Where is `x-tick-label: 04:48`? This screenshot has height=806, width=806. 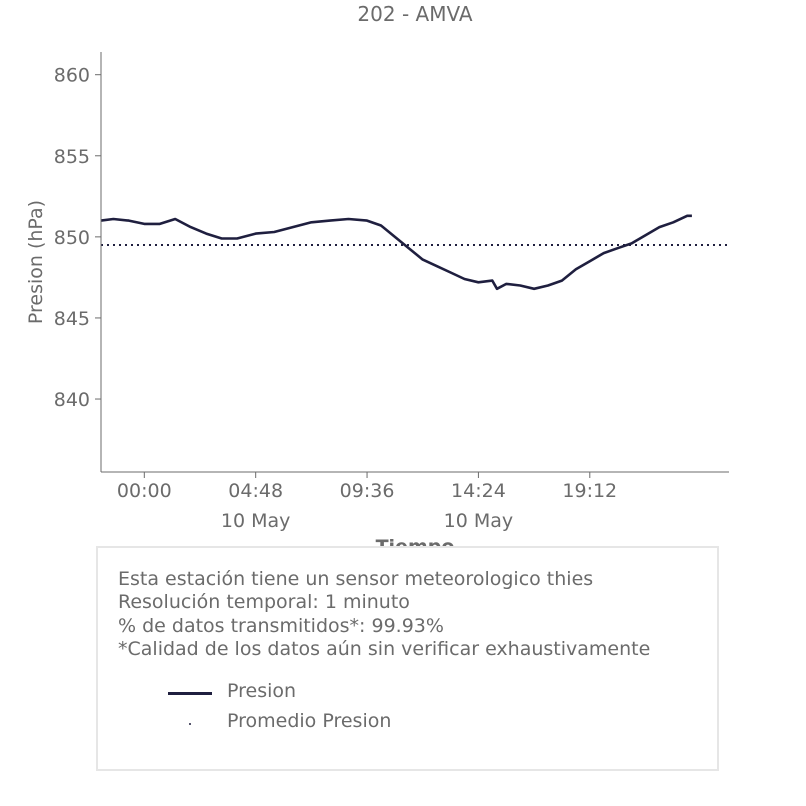 x-tick-label: 04:48 is located at coordinates (255, 491).